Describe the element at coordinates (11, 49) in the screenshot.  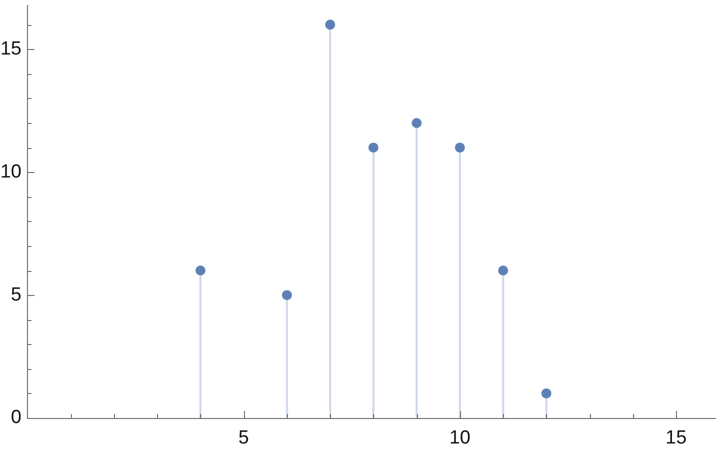
I see `y-tick-label: 15` at that location.